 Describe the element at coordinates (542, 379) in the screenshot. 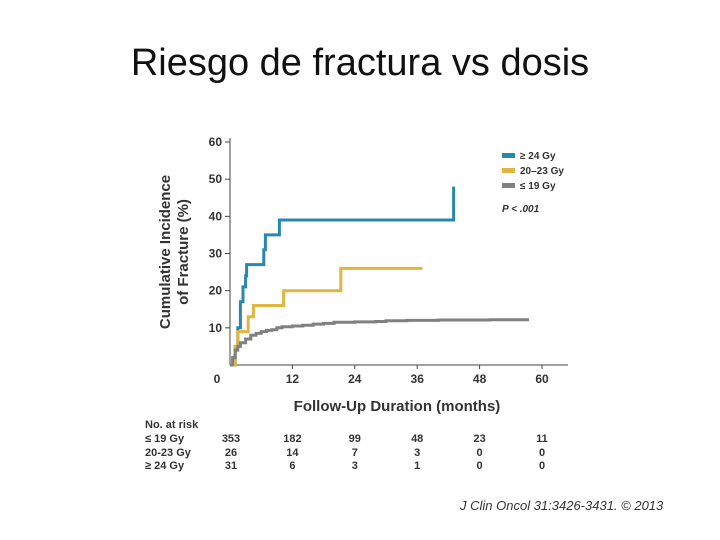

I see `x-tick-label: 60` at that location.